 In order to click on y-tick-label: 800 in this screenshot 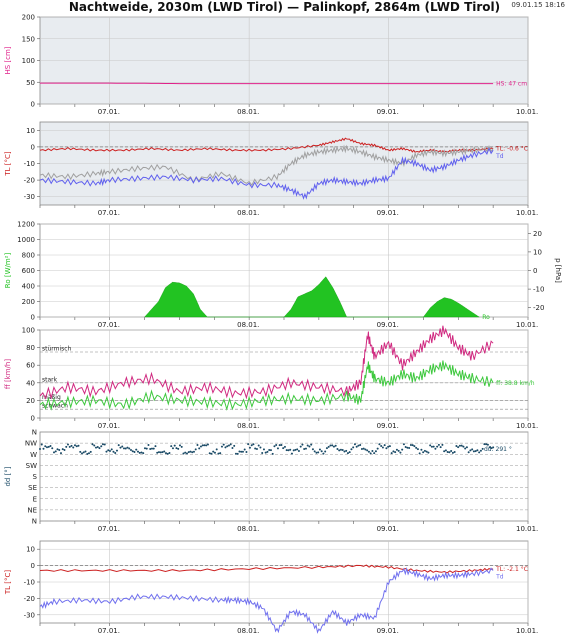, I will do `click(28, 256)`.